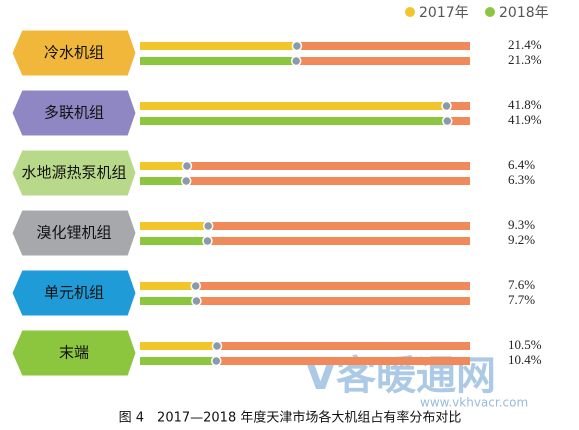 Image resolution: width=579 pixels, height=430 pixels. Describe the element at coordinates (521, 284) in the screenshot. I see `value-label: 7.6%` at that location.